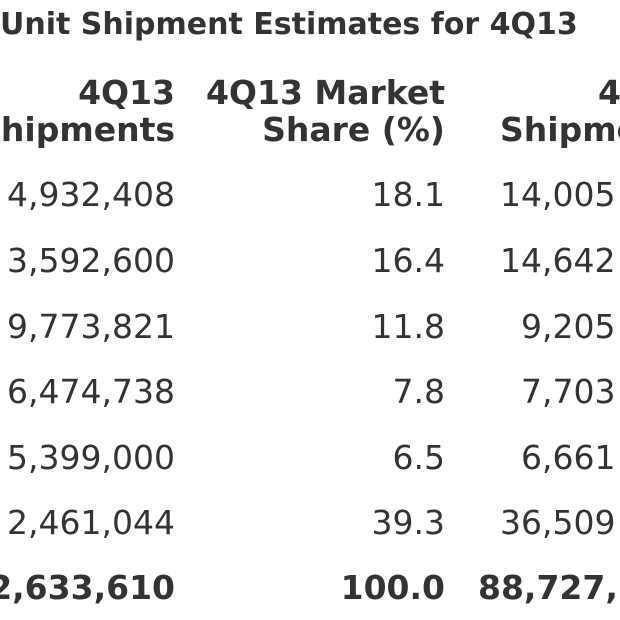  What do you see at coordinates (558, 260) in the screenshot?
I see `table-cell: 14,642` at bounding box center [558, 260].